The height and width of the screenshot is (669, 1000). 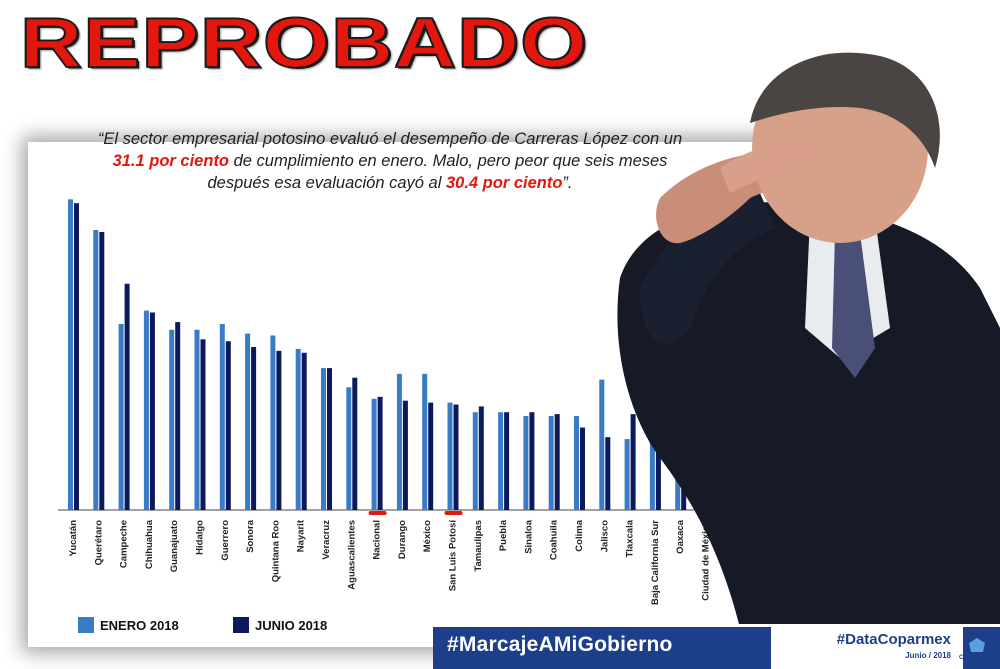 I want to click on headline: REPROBADO, so click(x=304, y=43).